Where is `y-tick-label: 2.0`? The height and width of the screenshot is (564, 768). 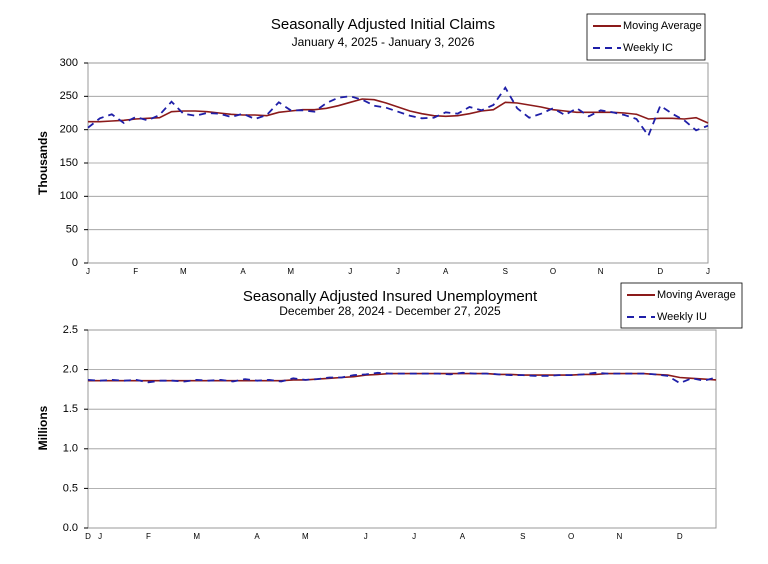 y-tick-label: 2.0 is located at coordinates (70, 370).